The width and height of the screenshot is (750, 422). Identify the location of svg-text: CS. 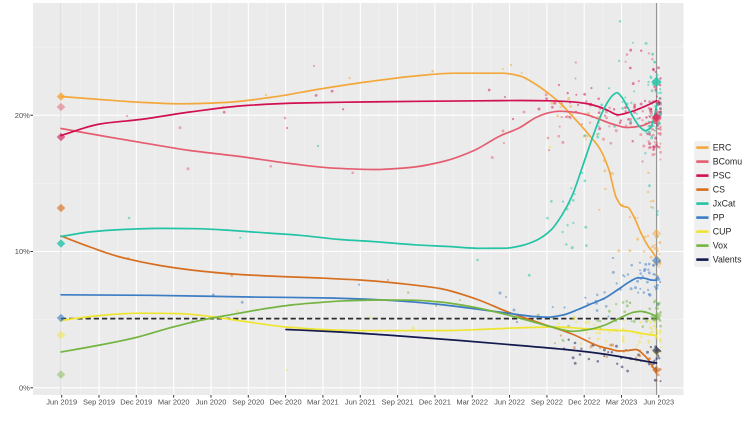
(719, 190).